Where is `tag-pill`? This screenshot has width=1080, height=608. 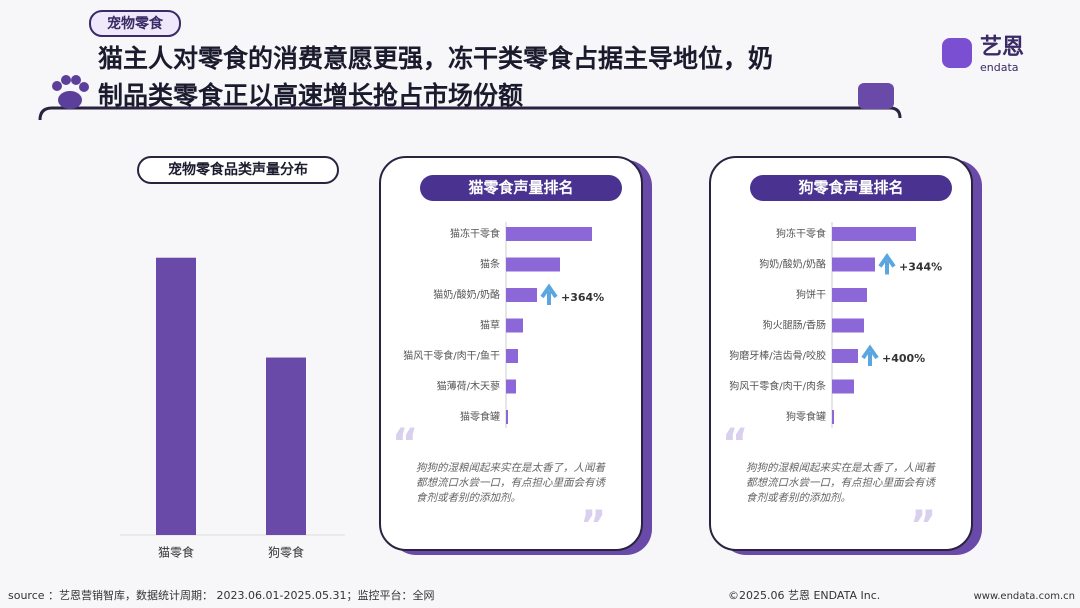 tag-pill is located at coordinates (135, 23).